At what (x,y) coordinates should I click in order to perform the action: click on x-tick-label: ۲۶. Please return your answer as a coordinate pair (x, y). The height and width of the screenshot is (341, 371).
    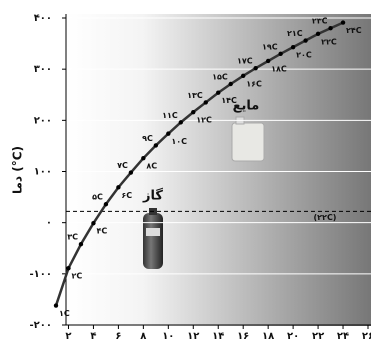
    Looking at the image, I should click on (366, 336).